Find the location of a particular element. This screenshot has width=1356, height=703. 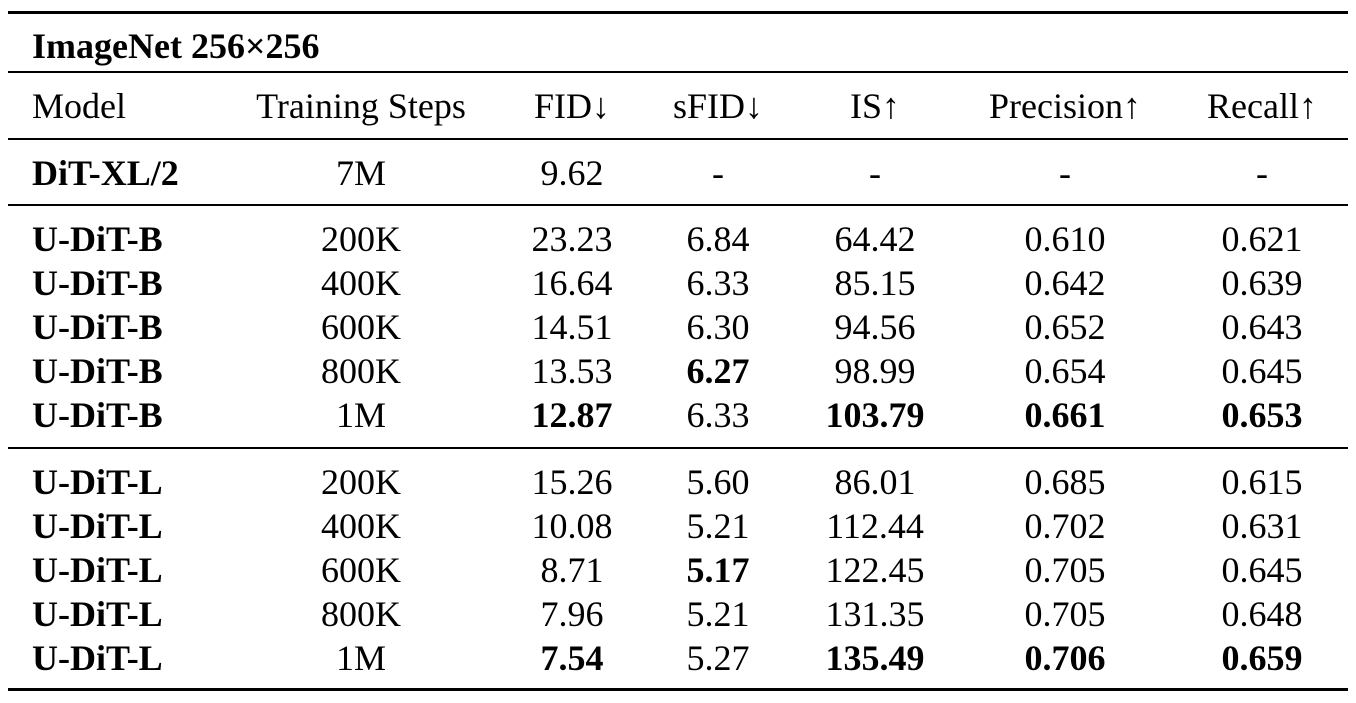

column-header: Model is located at coordinates (79, 106).